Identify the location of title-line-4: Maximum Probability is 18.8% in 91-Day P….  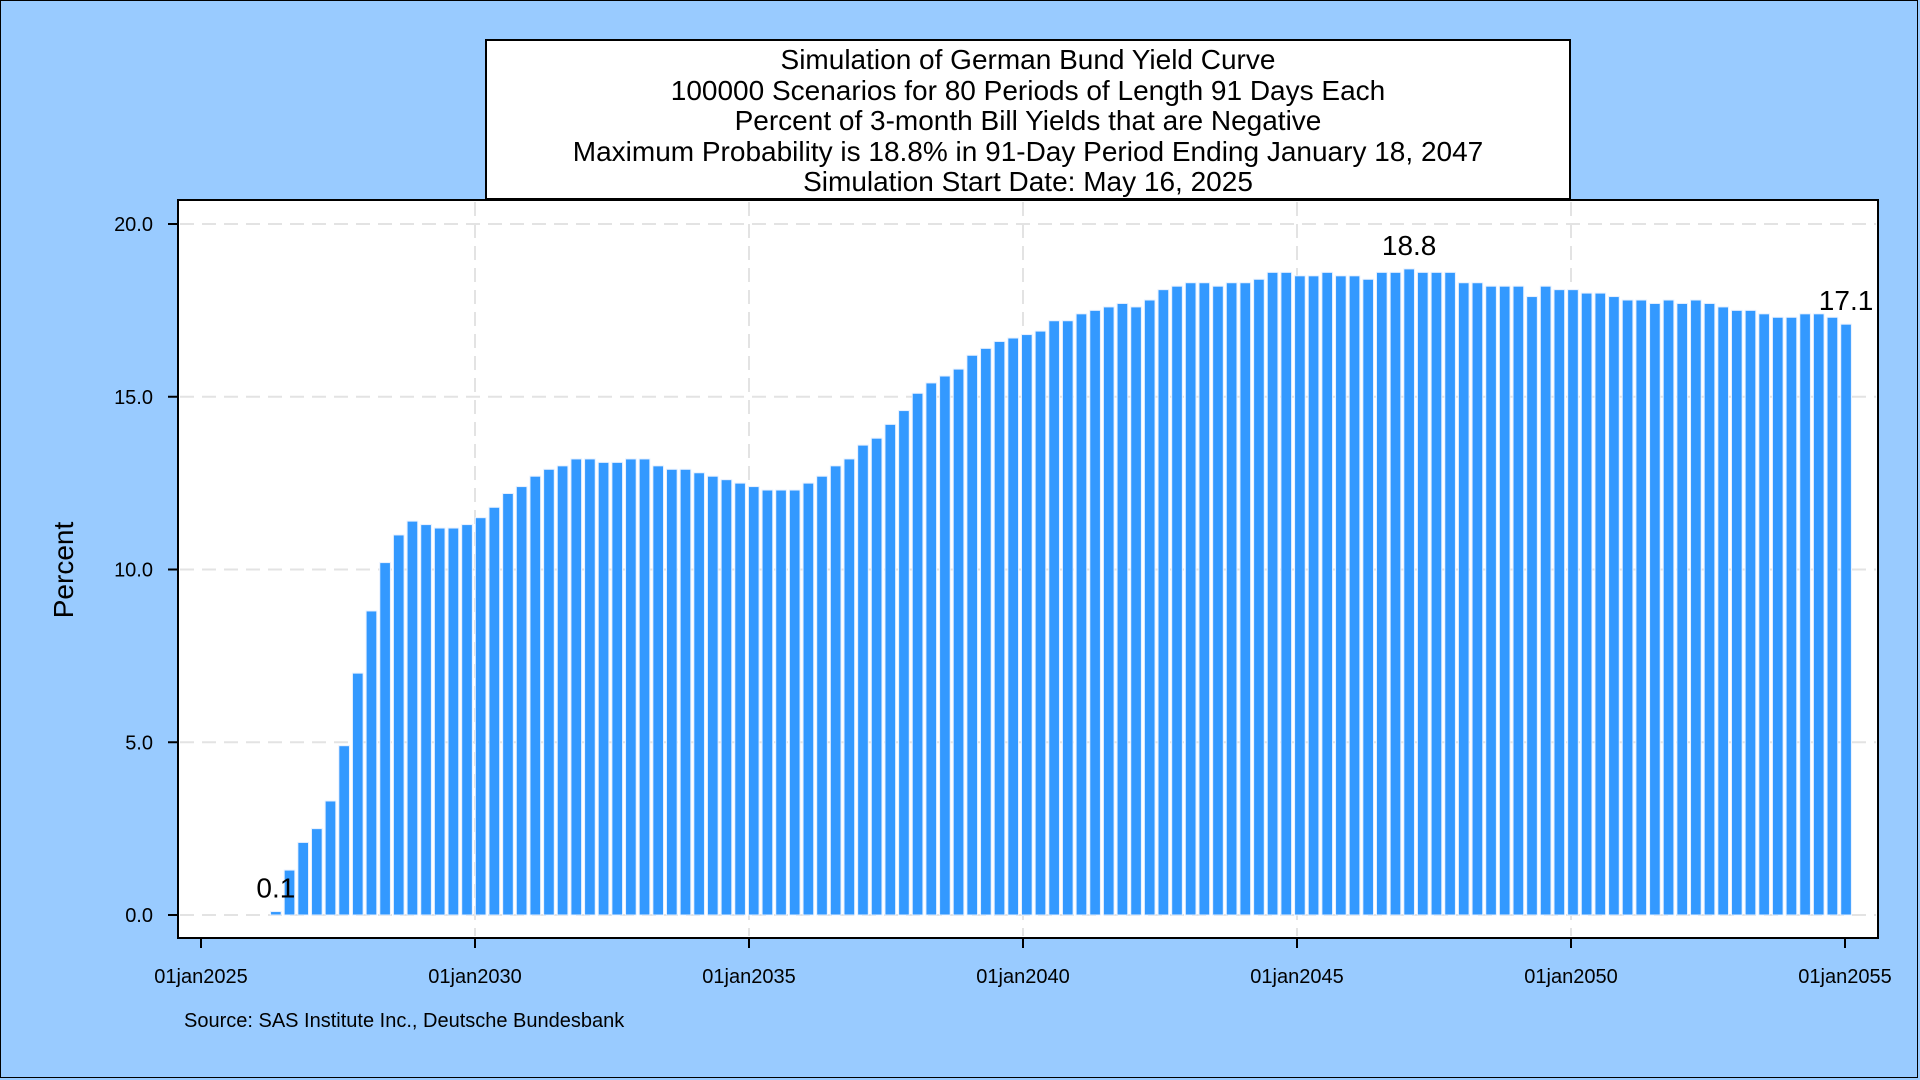
(1028, 151).